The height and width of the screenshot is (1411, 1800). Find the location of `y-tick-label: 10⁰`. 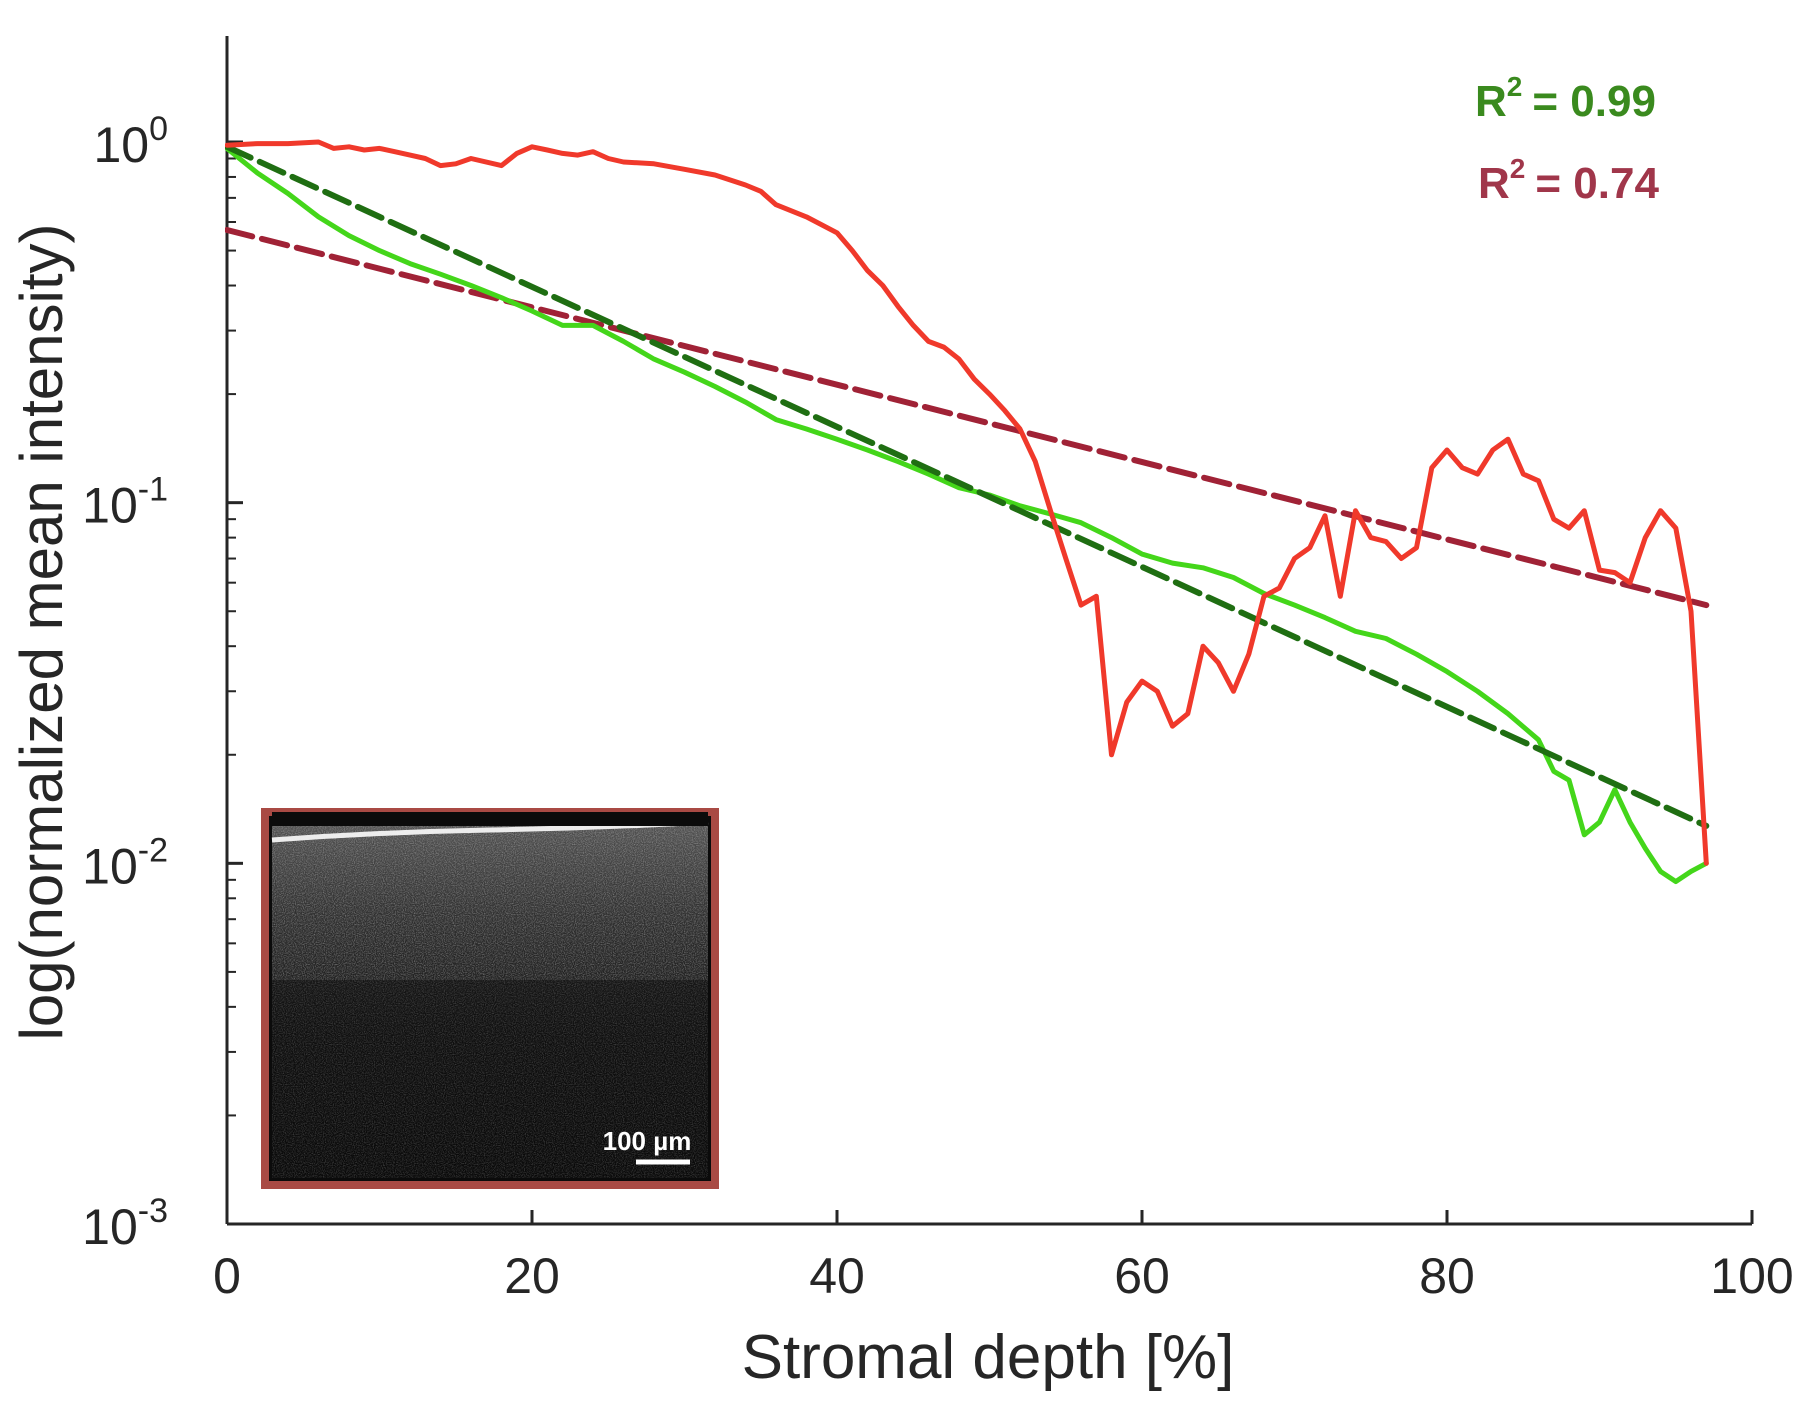

y-tick-label: 10⁰ is located at coordinates (130, 141).